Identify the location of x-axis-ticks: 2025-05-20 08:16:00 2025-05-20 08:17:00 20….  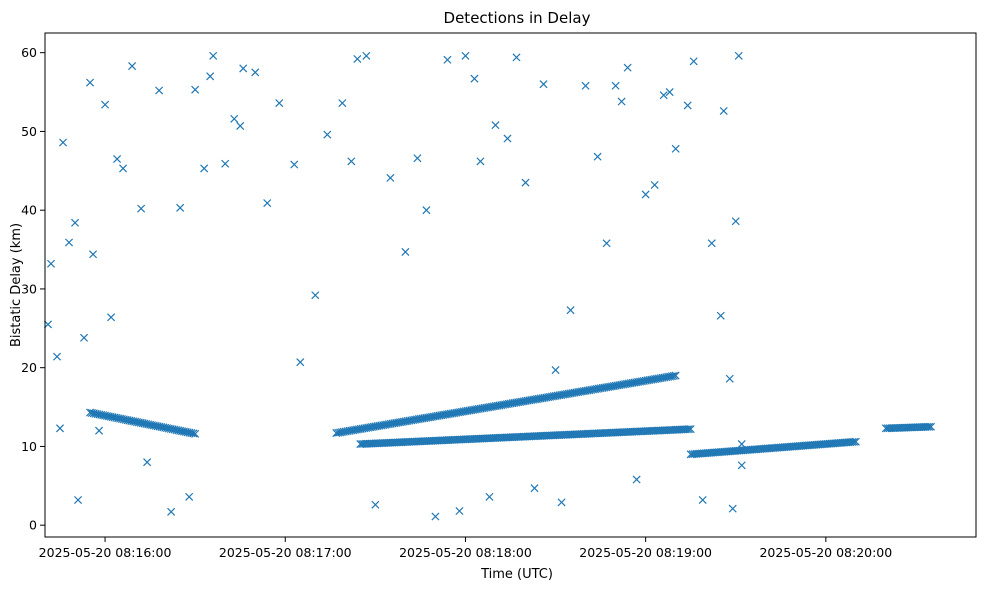
(465, 548).